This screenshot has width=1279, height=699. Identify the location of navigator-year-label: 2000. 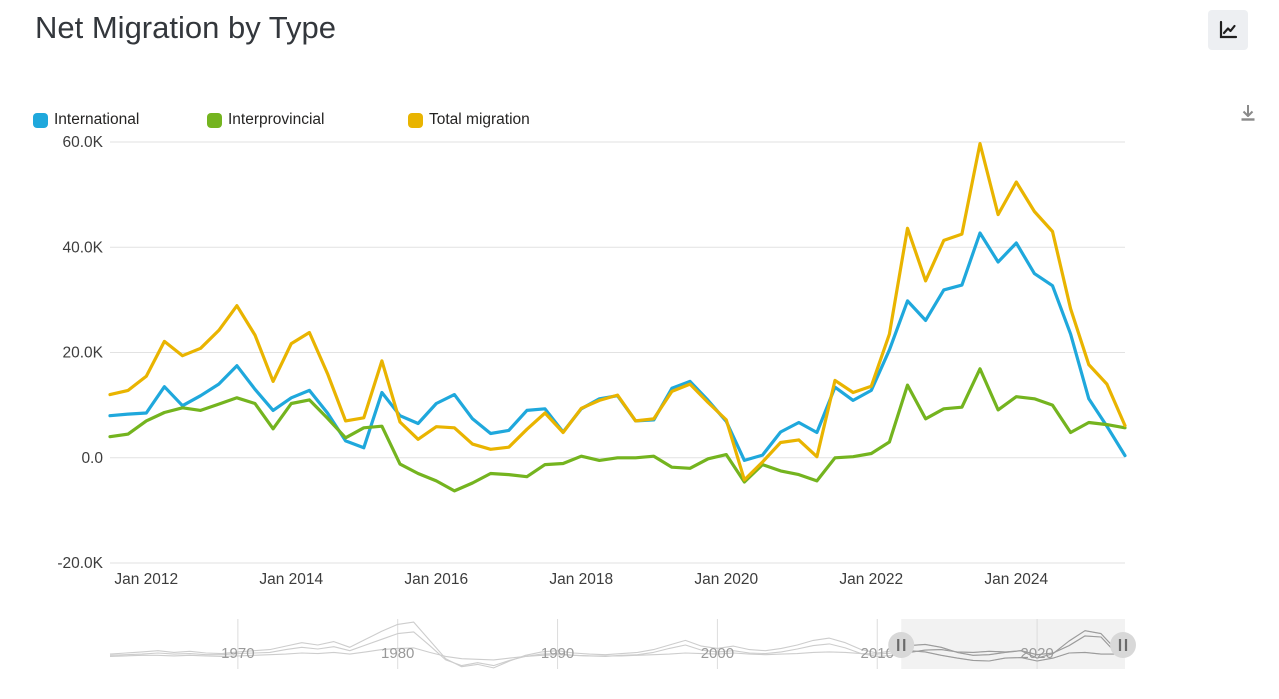
(717, 653).